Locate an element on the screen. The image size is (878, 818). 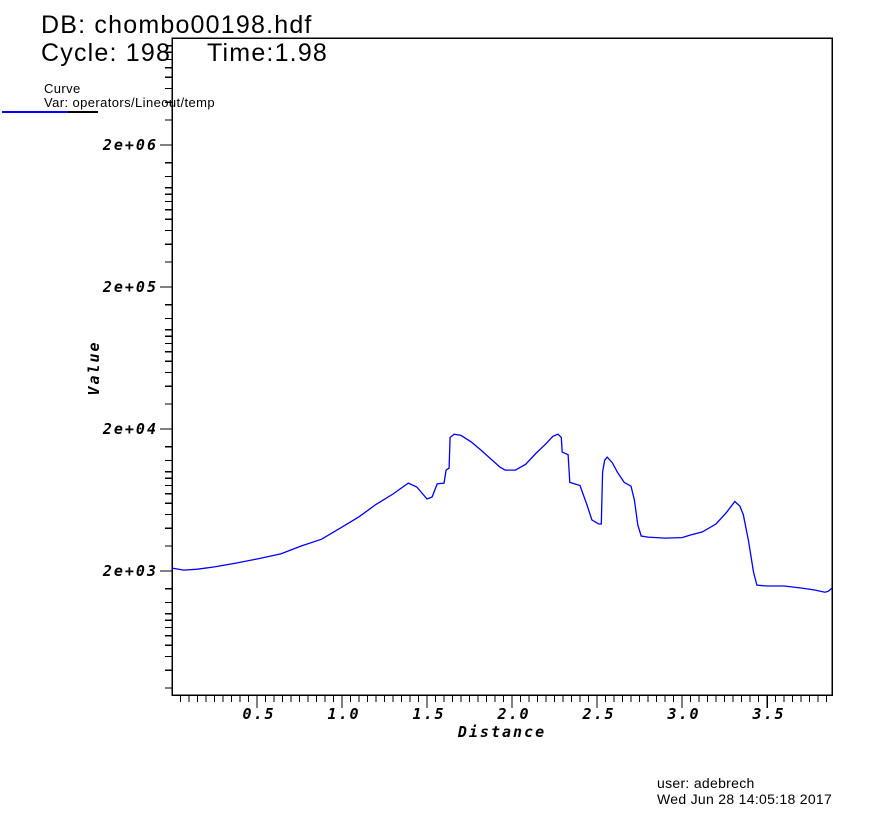
y-axis-title: Value is located at coordinates (94, 367).